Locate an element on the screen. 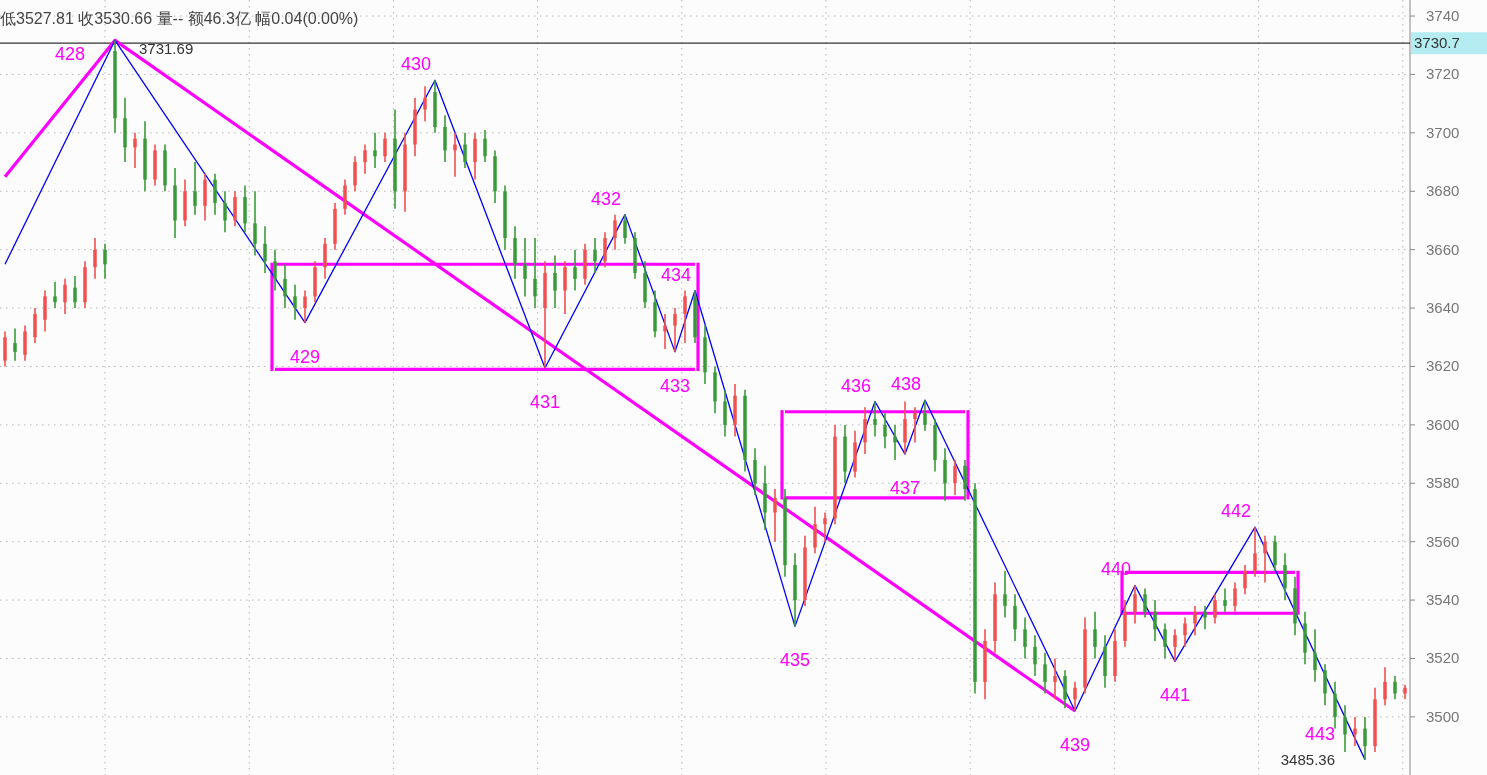 The image size is (1487, 775). annotation: 432 is located at coordinates (605, 198).